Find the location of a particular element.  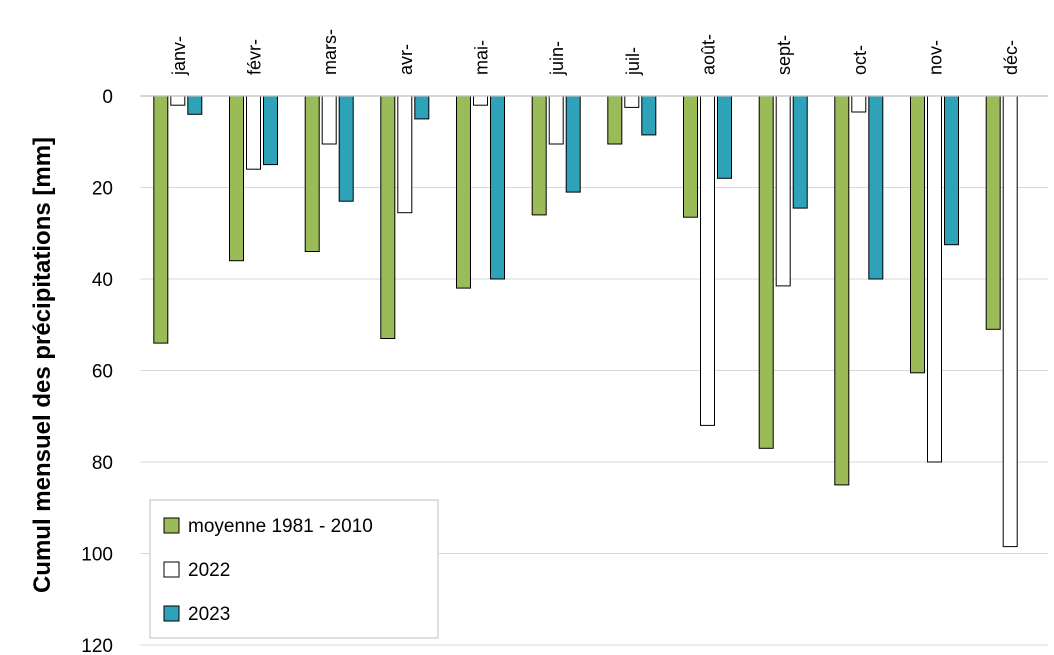

y-tick-label: 120 is located at coordinates (97, 645).